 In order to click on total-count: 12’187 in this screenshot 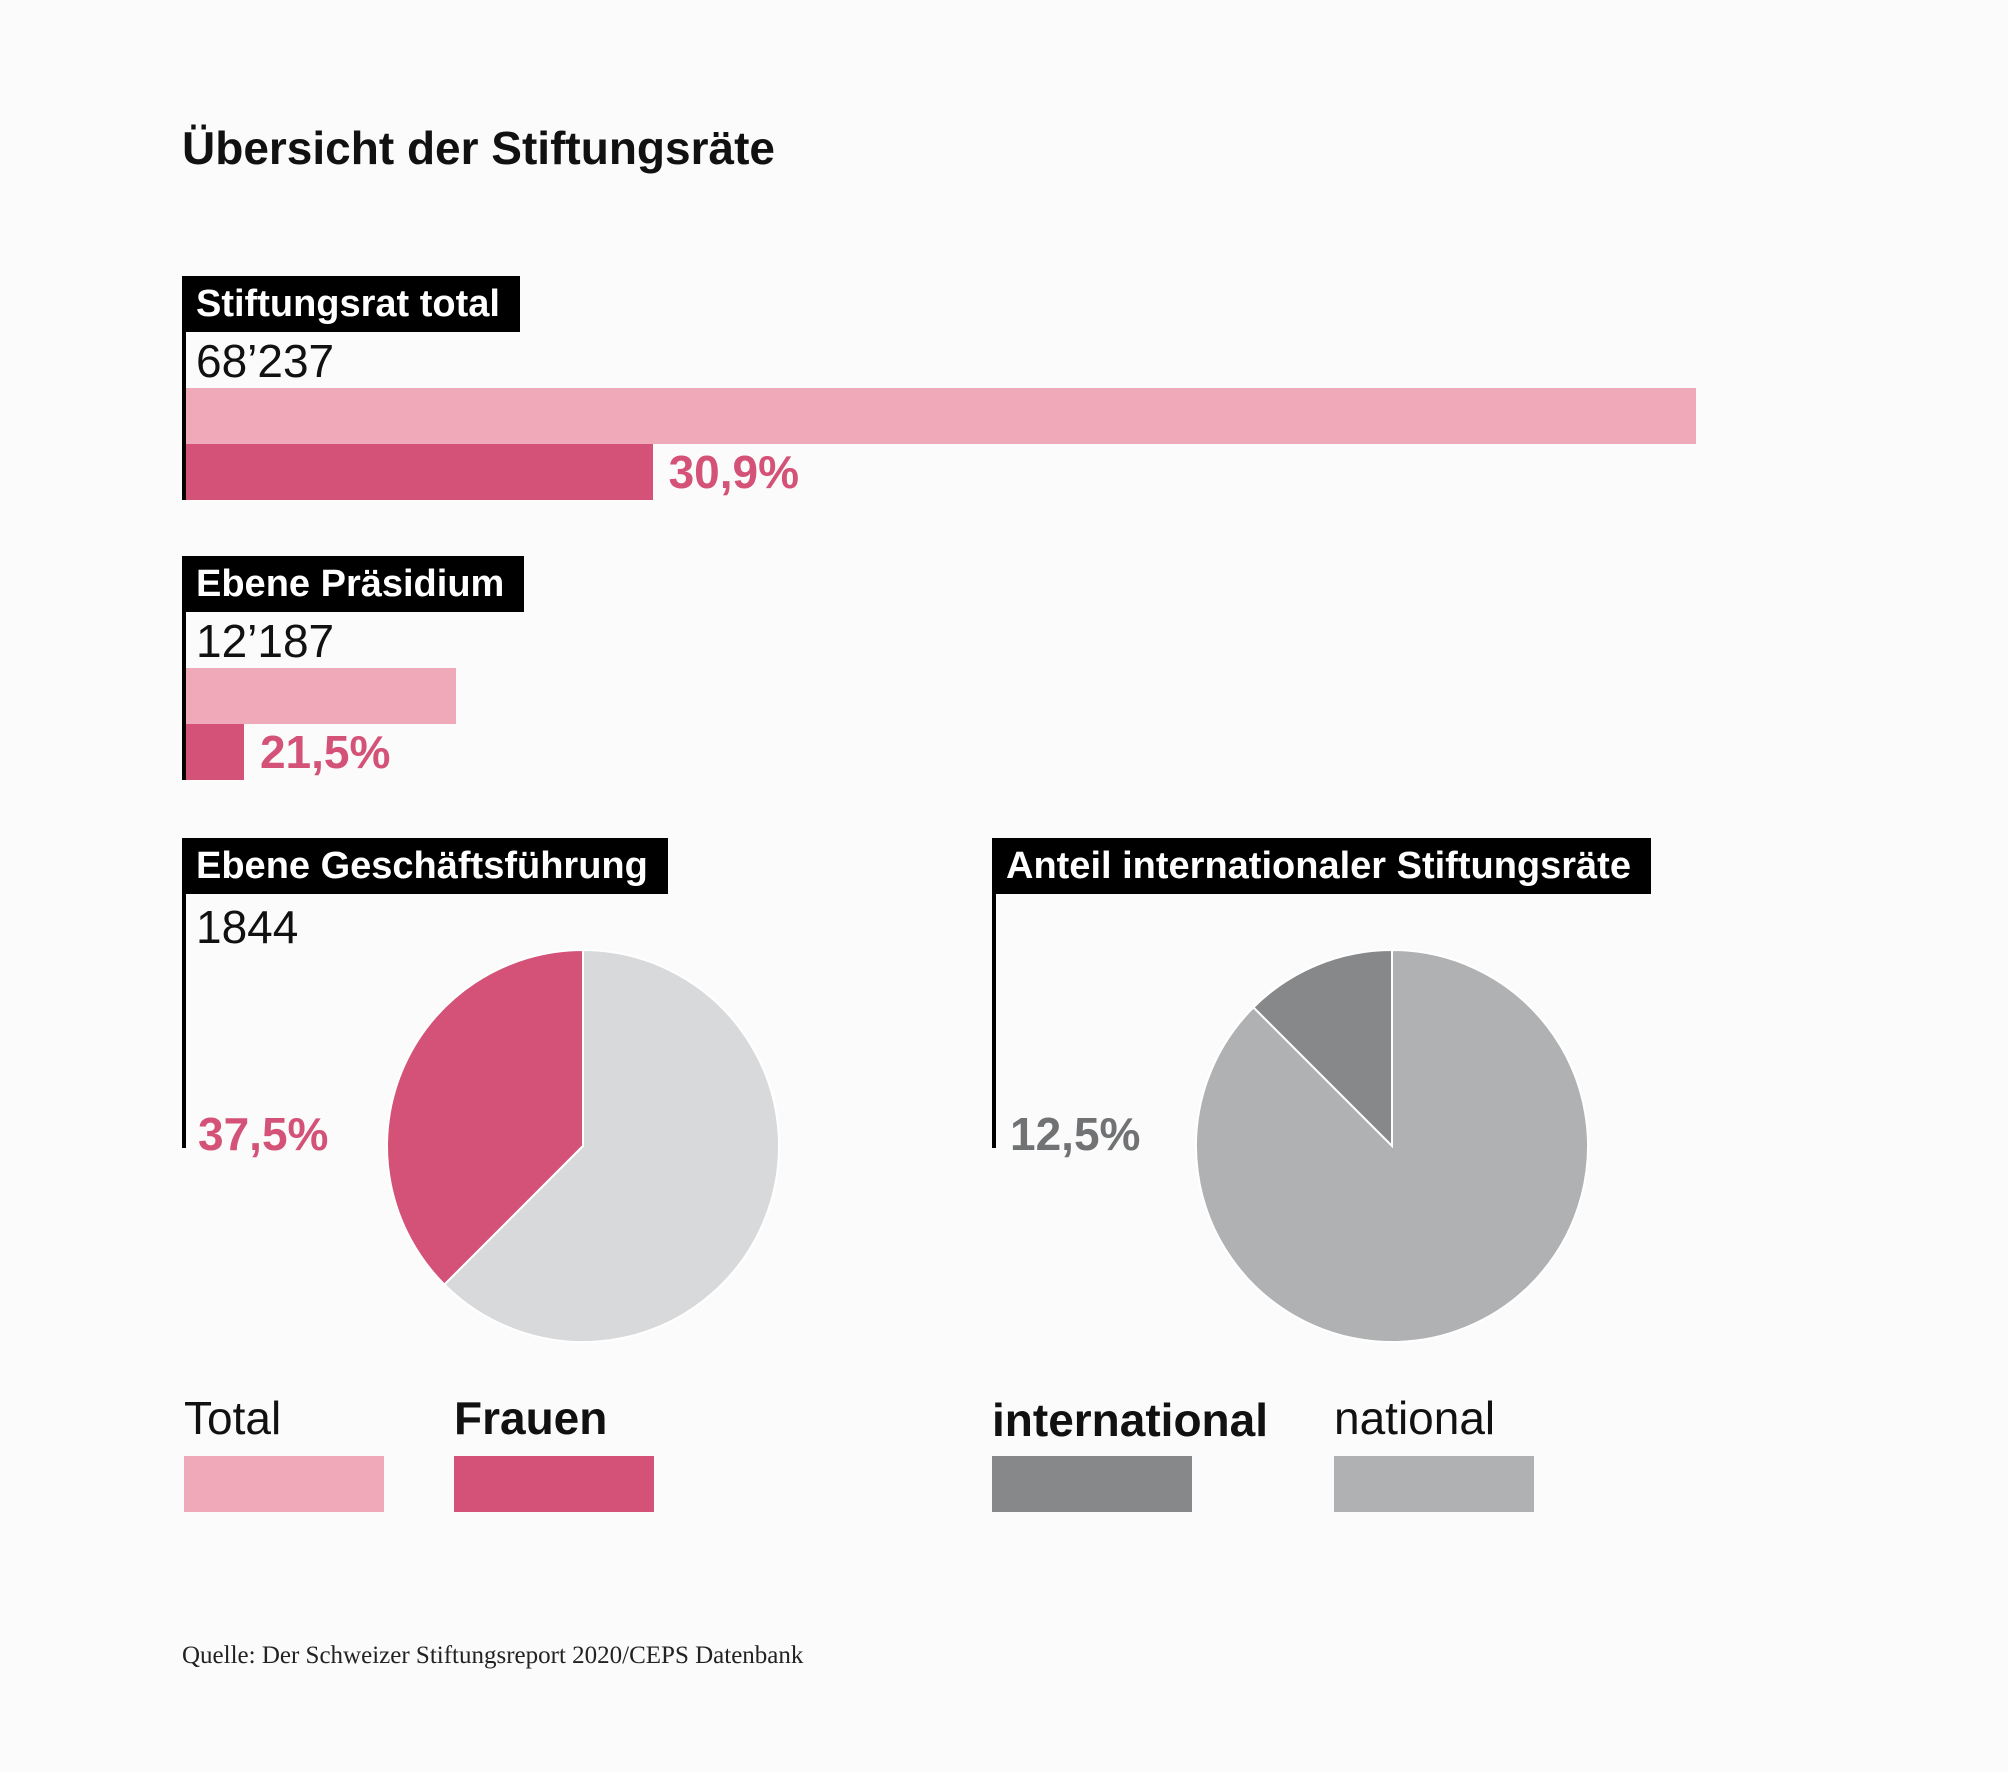, I will do `click(265, 641)`.